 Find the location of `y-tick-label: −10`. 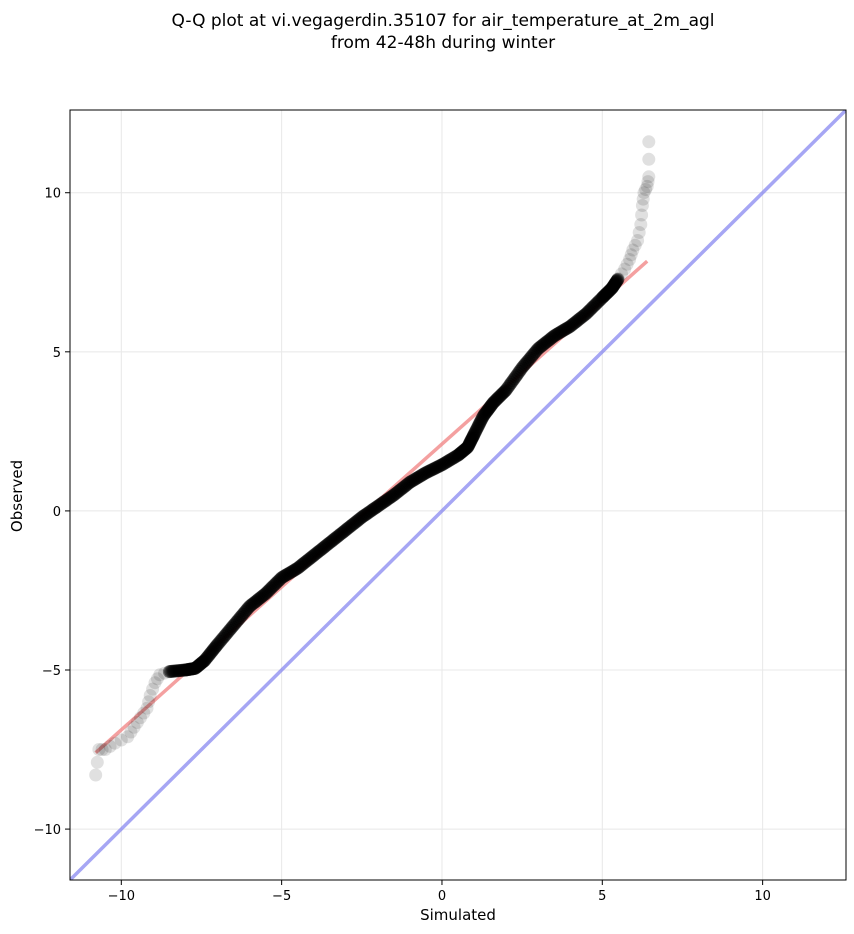

y-tick-label: −10 is located at coordinates (47, 830).